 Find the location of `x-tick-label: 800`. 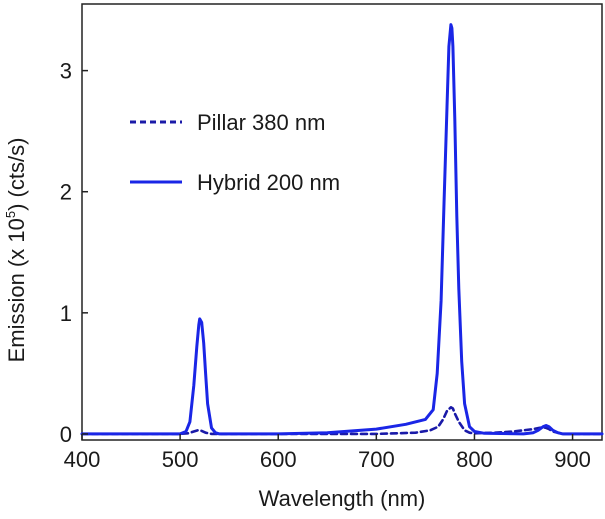

x-tick-label: 800 is located at coordinates (474, 459).